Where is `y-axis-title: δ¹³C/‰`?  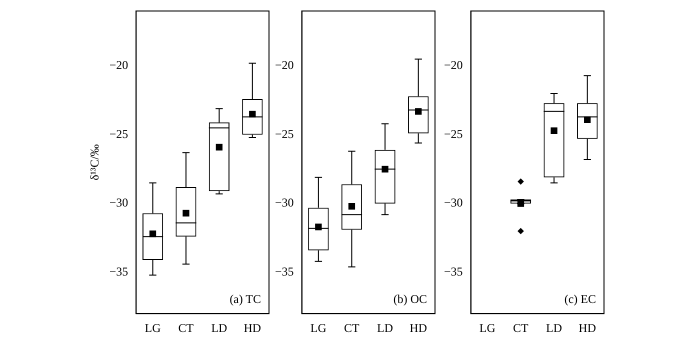
y-axis-title: δ¹³C/‰ is located at coordinates (94, 162).